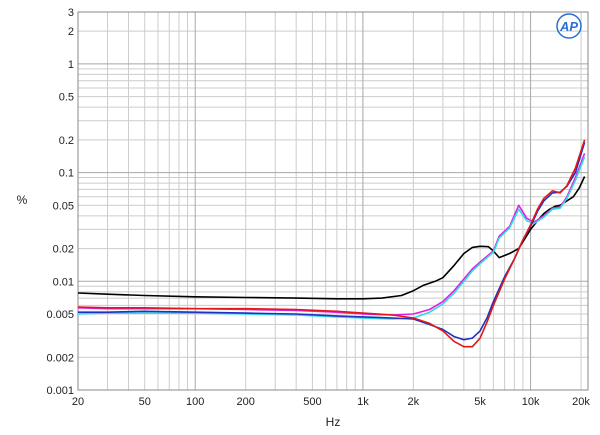 This screenshot has width=600, height=435. Describe the element at coordinates (312, 402) in the screenshot. I see `x-tick-label: 500` at that location.